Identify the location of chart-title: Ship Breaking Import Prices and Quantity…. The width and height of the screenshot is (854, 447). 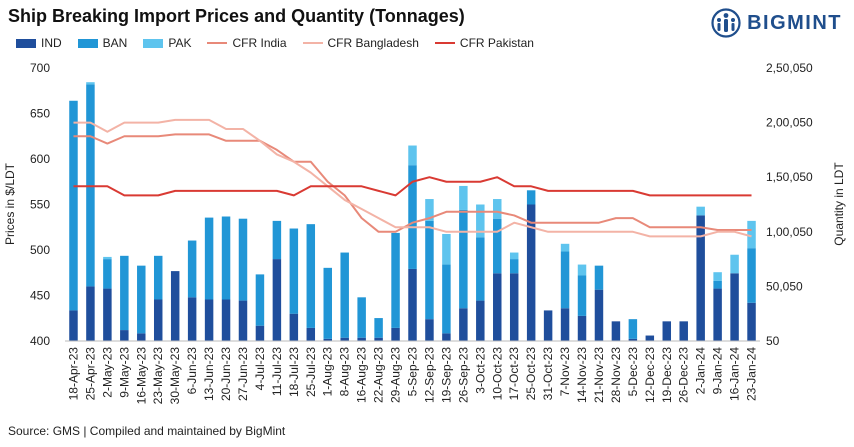
(236, 16).